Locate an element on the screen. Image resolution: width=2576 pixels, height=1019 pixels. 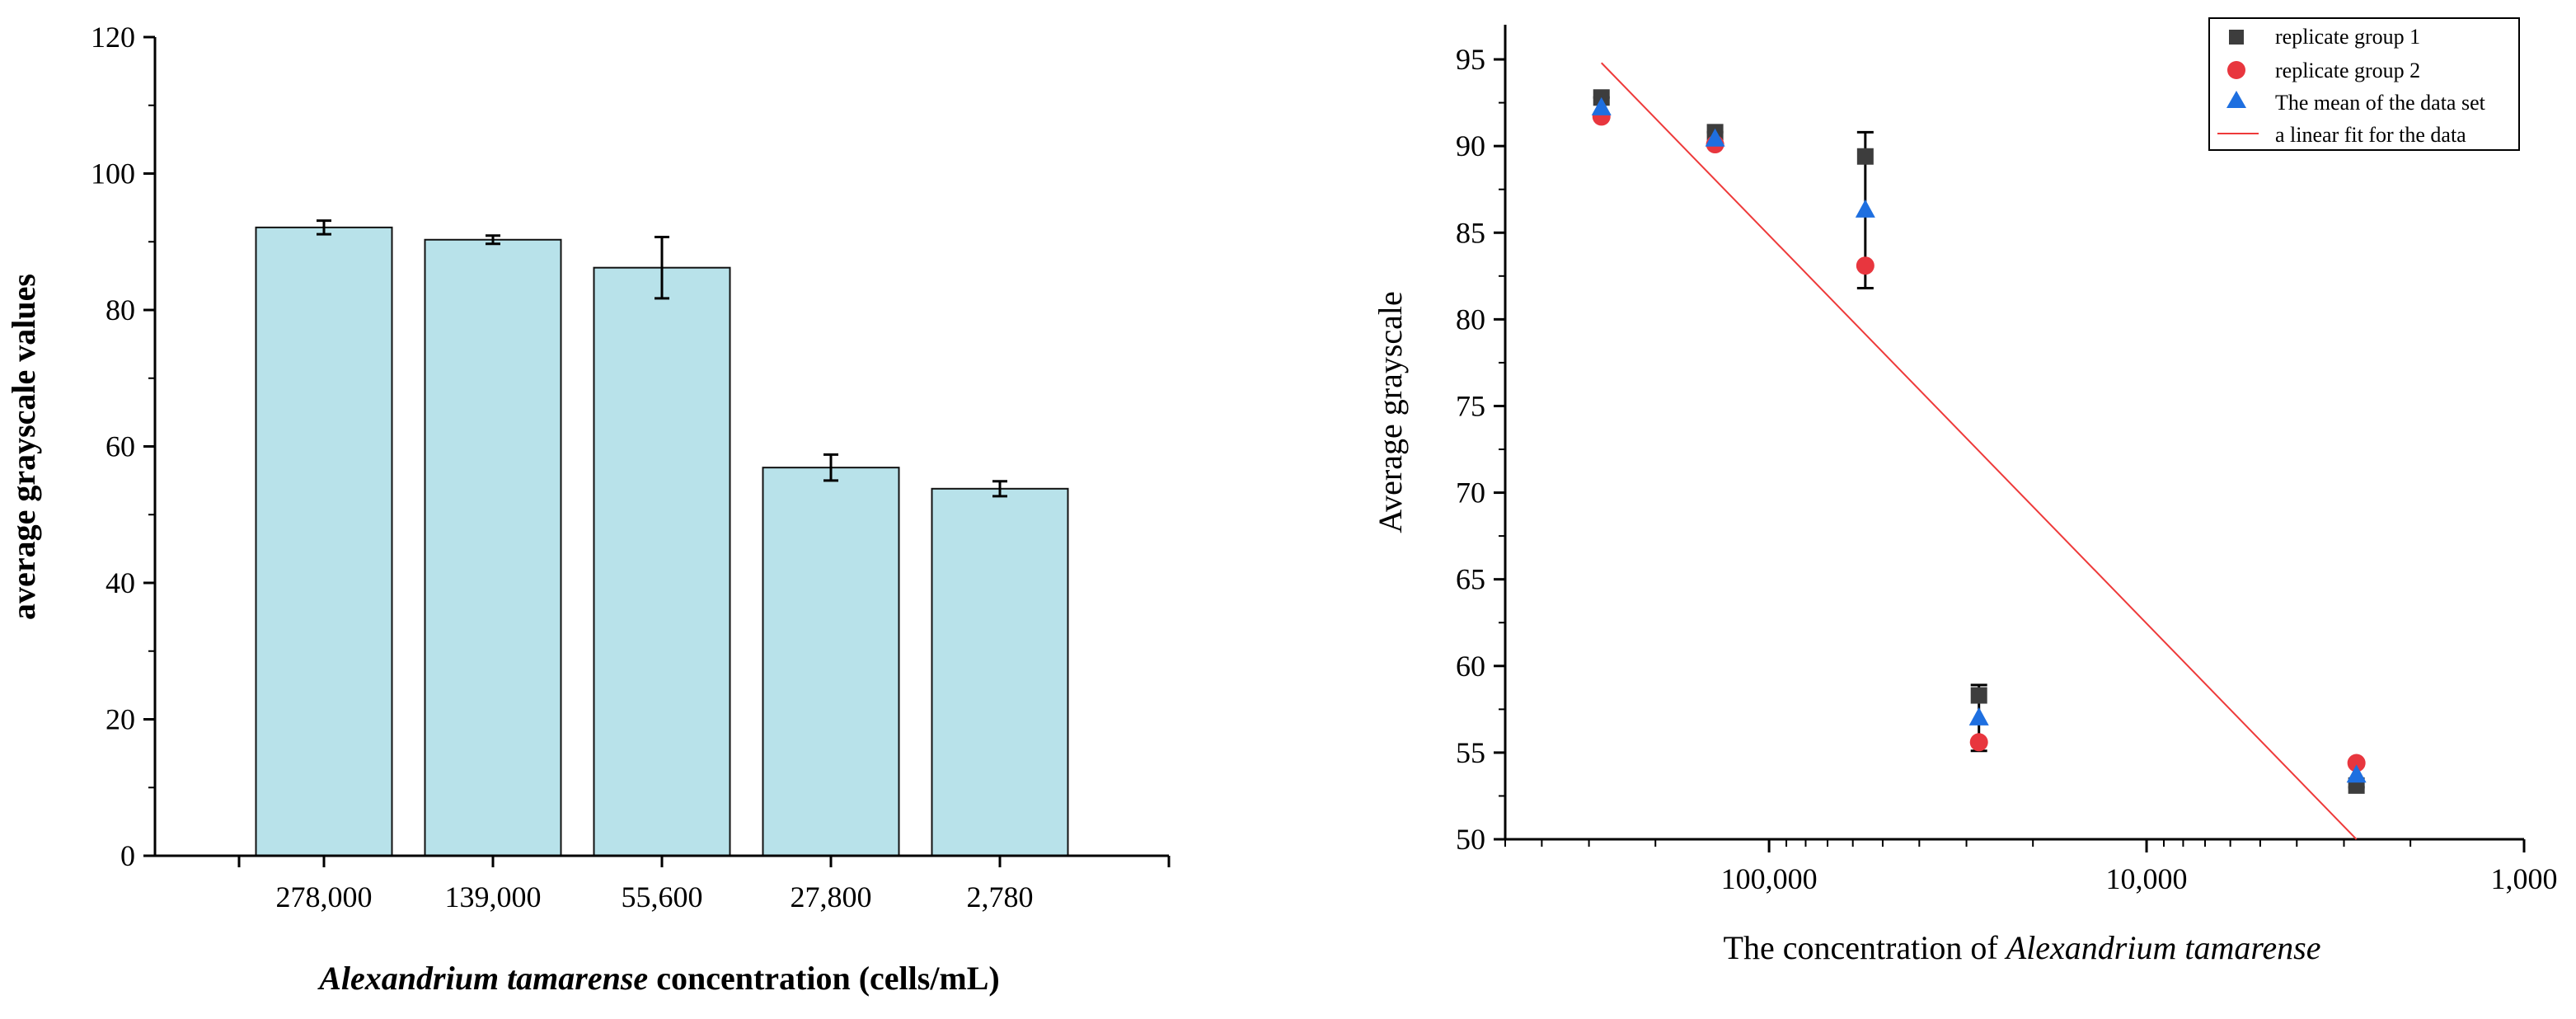
scatter-y-axis-label: Average grayscale is located at coordinates (1391, 412).